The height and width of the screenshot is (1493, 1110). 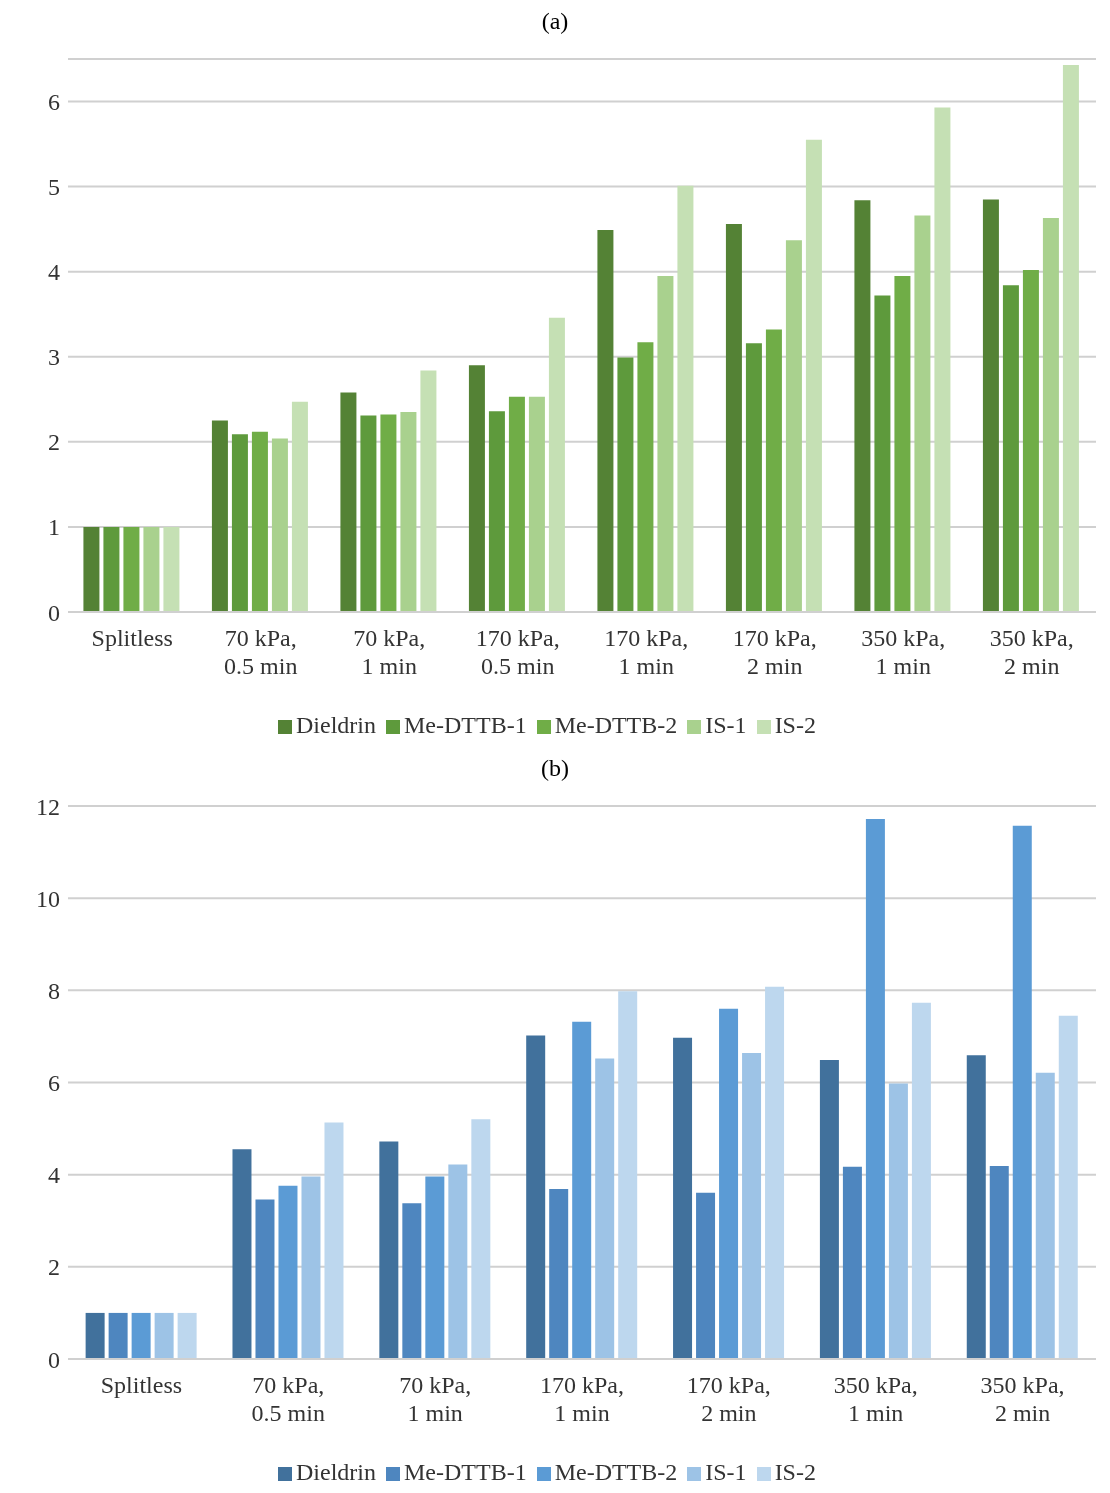 I want to click on y-tick-label: 4, so click(x=54, y=272).